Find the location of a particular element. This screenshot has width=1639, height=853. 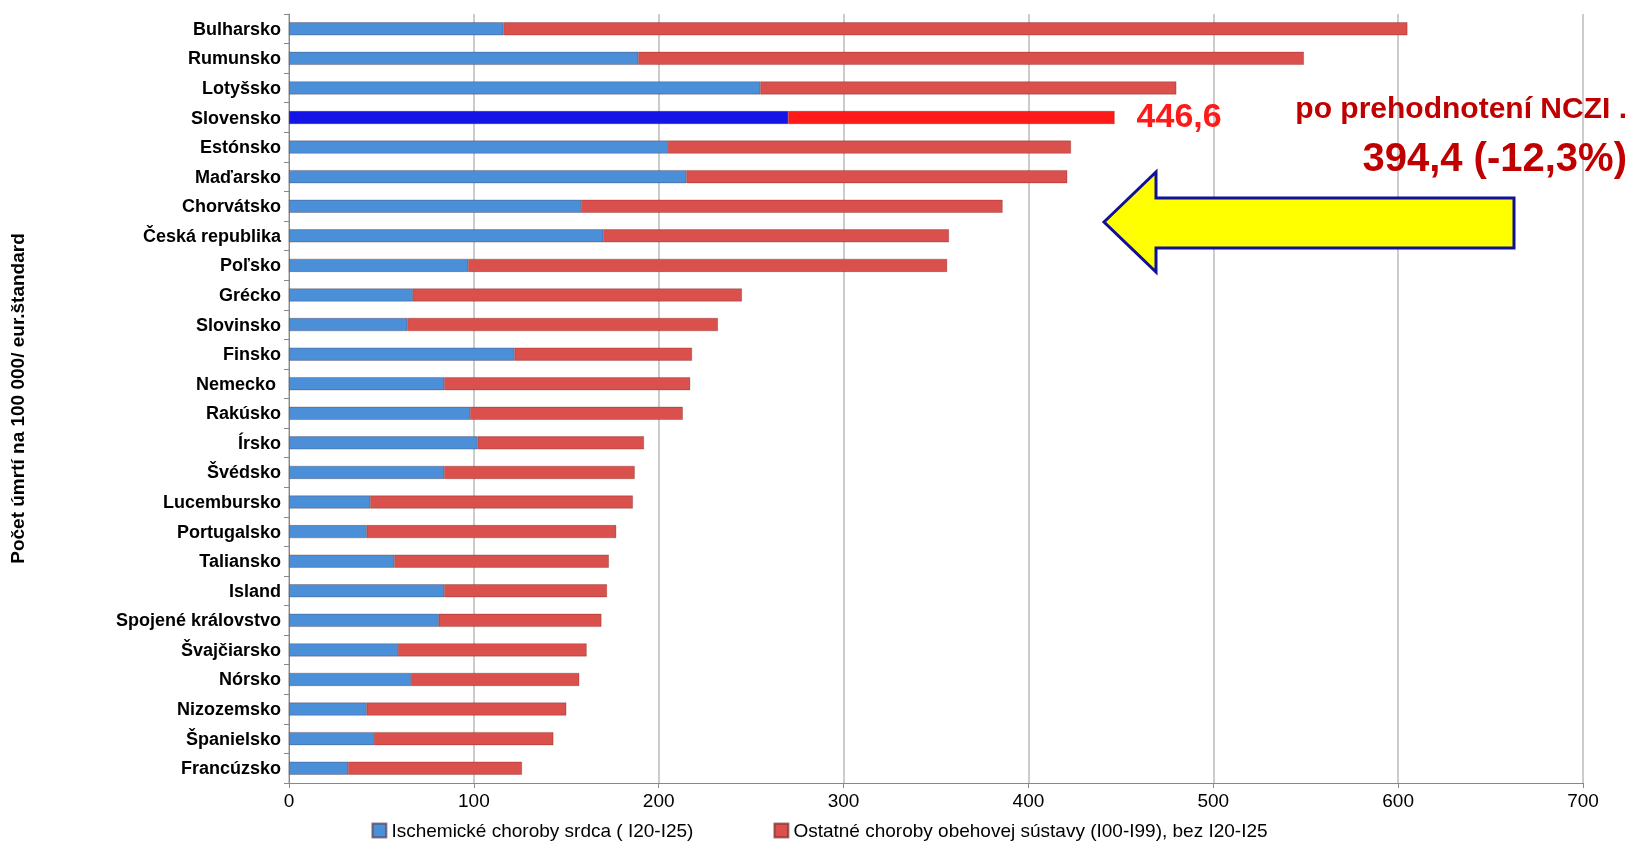

y-tick-label: Česká republika is located at coordinates (212, 235).